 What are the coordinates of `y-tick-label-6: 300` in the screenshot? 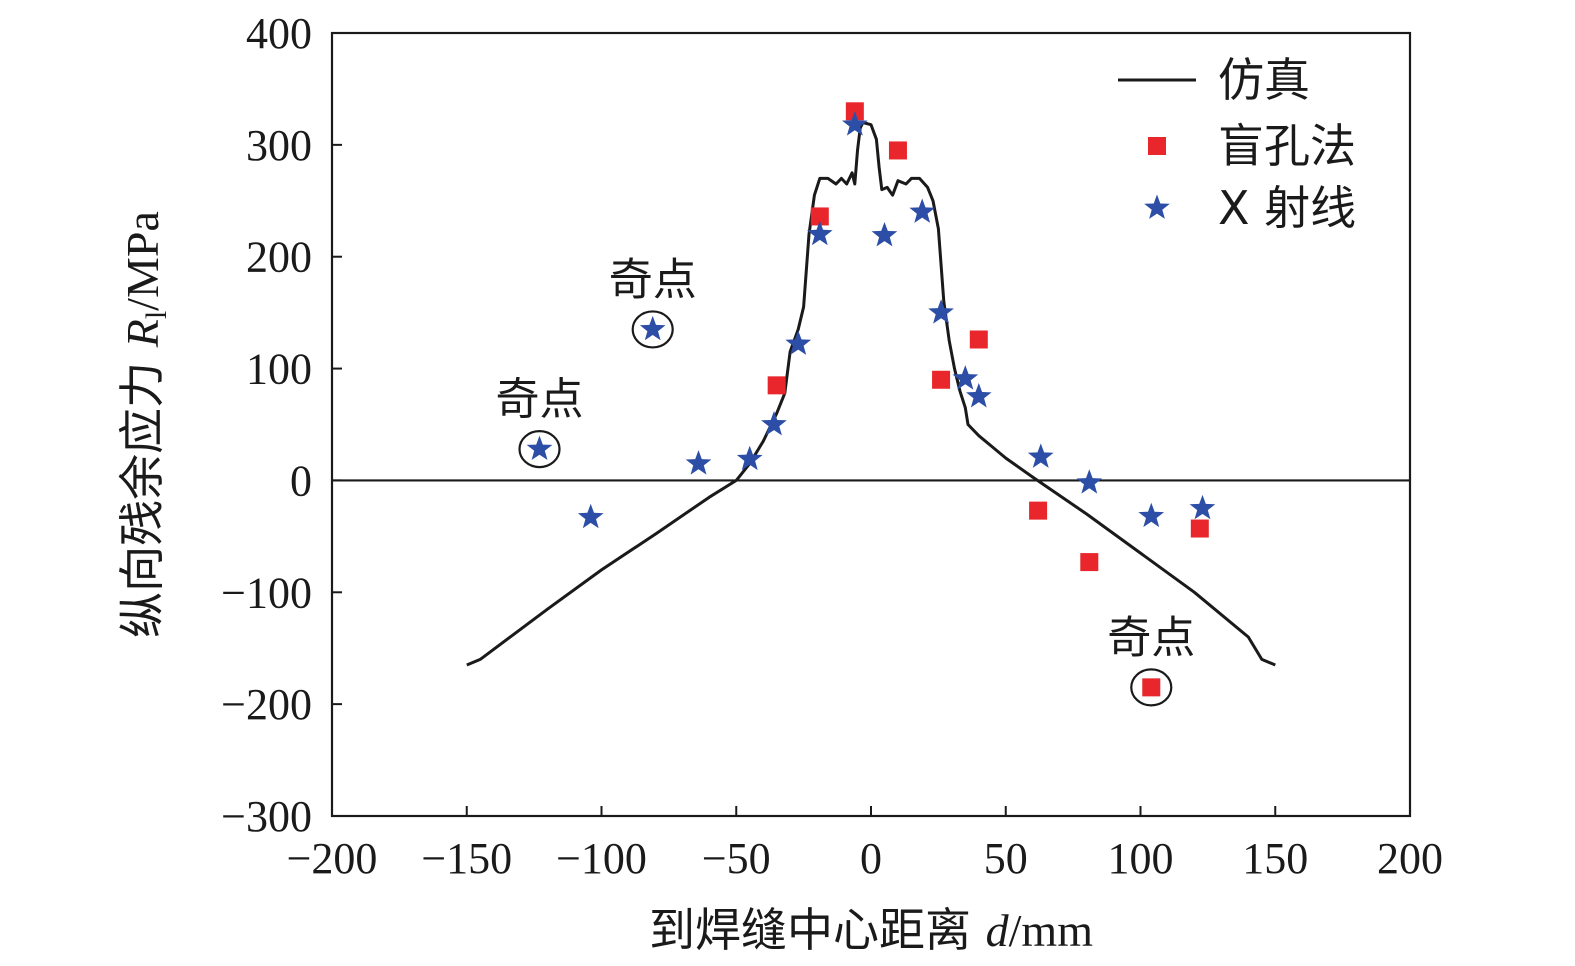 It's located at (279, 145).